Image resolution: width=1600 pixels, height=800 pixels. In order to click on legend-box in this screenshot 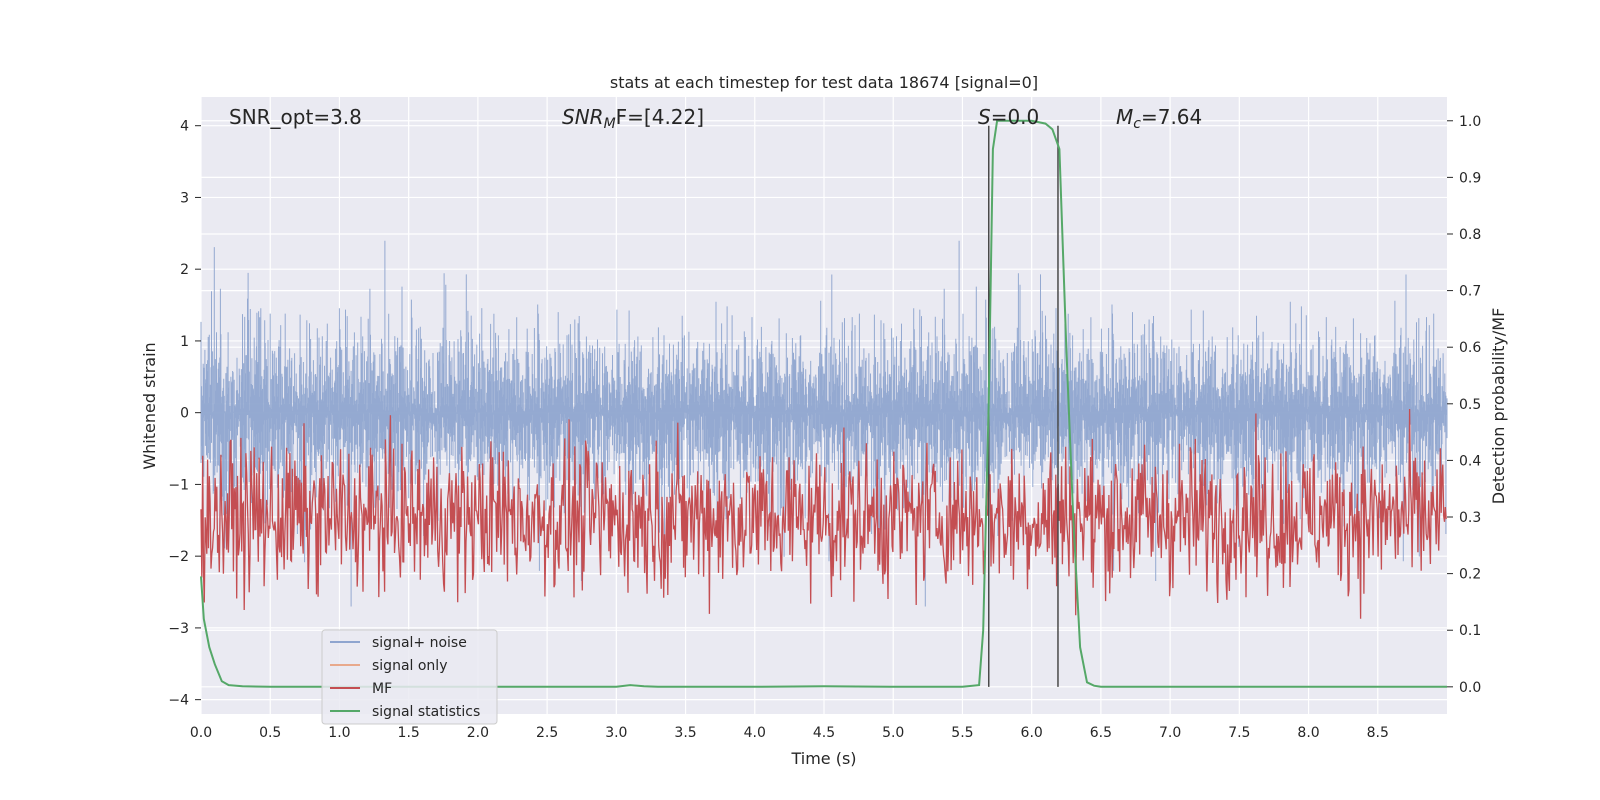, I will do `click(409, 677)`.